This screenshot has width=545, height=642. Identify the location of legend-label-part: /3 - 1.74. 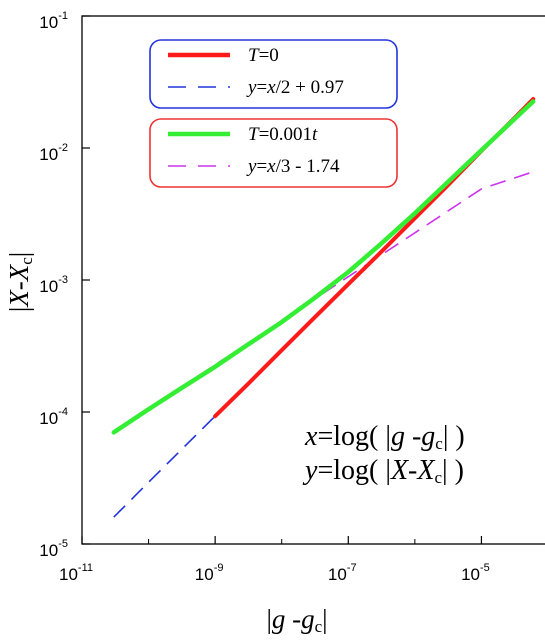
(308, 166).